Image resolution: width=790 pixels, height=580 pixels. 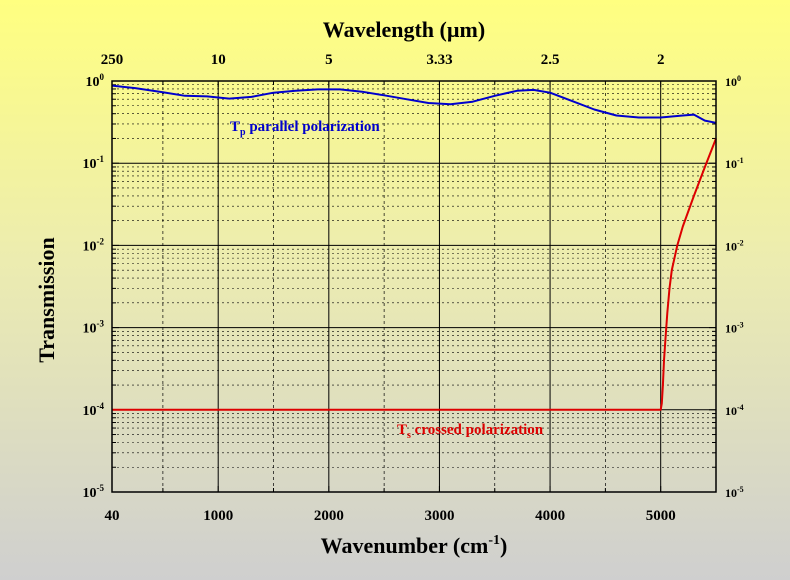 I want to click on top-tick-label: 250, so click(x=112, y=60).